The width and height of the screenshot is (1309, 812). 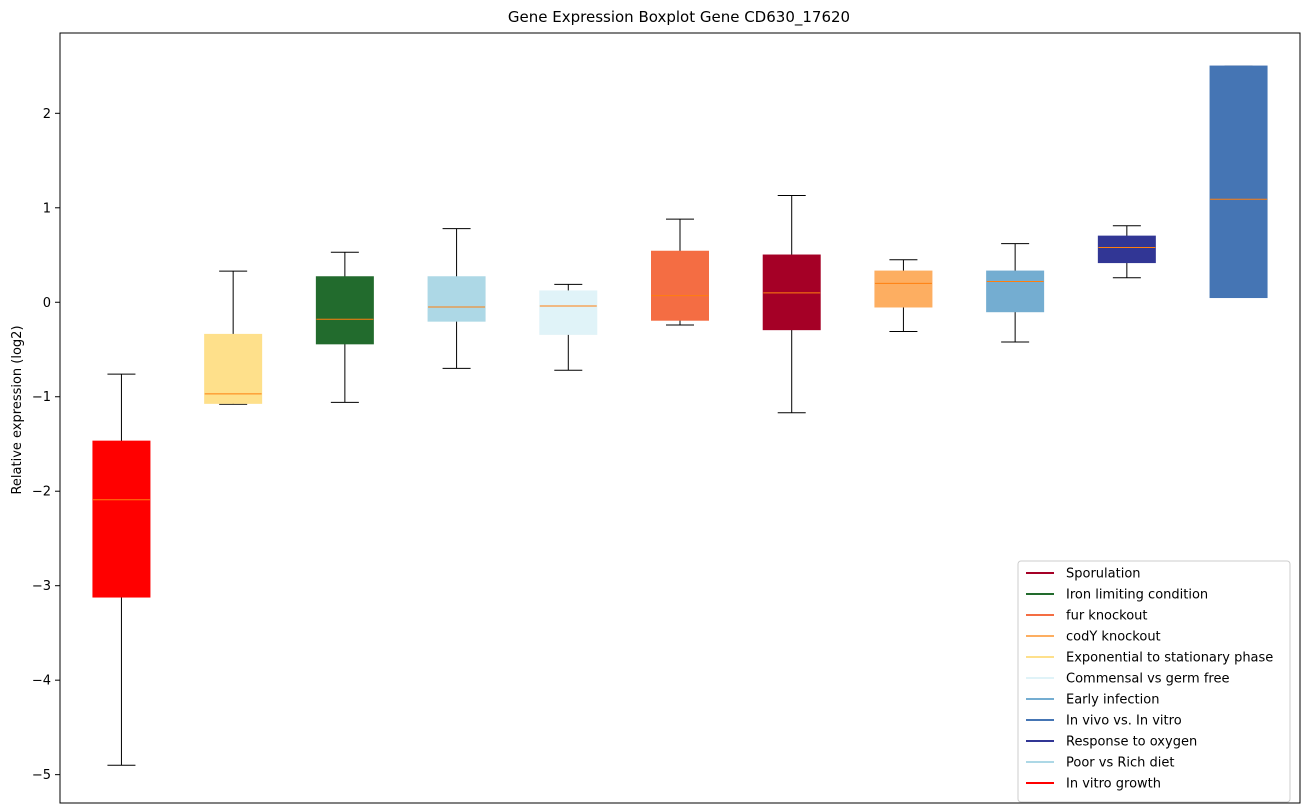 I want to click on legend-label: Exponential to stationary phase, so click(x=1169, y=658).